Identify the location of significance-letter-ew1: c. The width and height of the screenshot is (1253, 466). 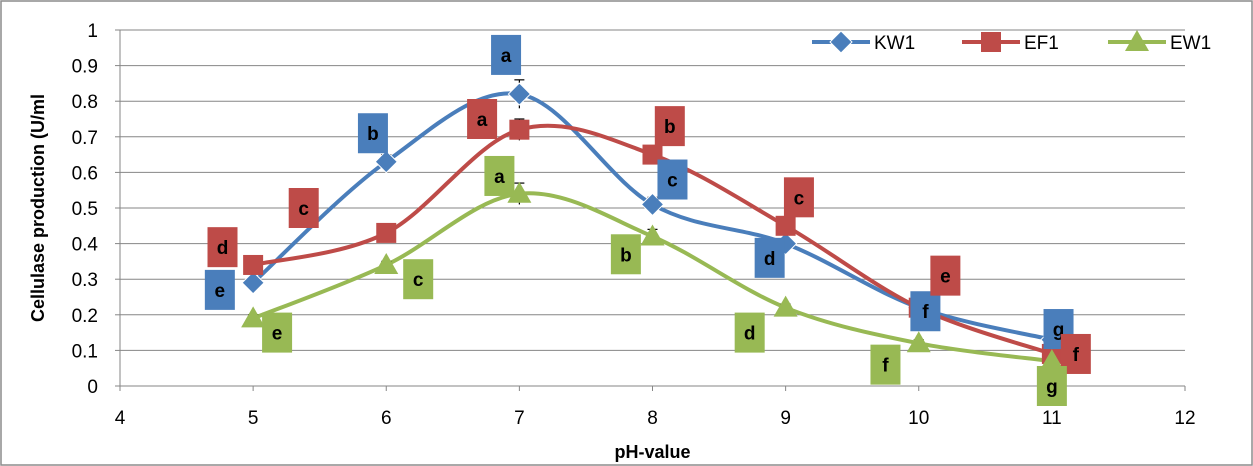
(418, 280).